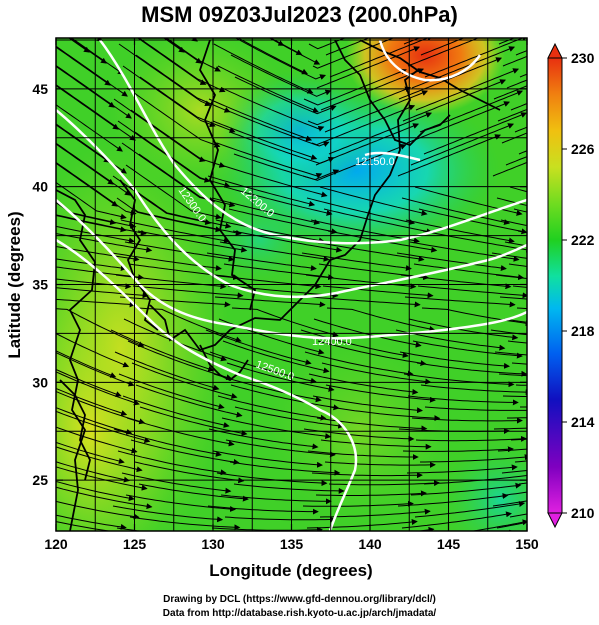 Image resolution: width=599 pixels, height=625 pixels. I want to click on x-axis-title: Longitude (degrees), so click(290, 570).